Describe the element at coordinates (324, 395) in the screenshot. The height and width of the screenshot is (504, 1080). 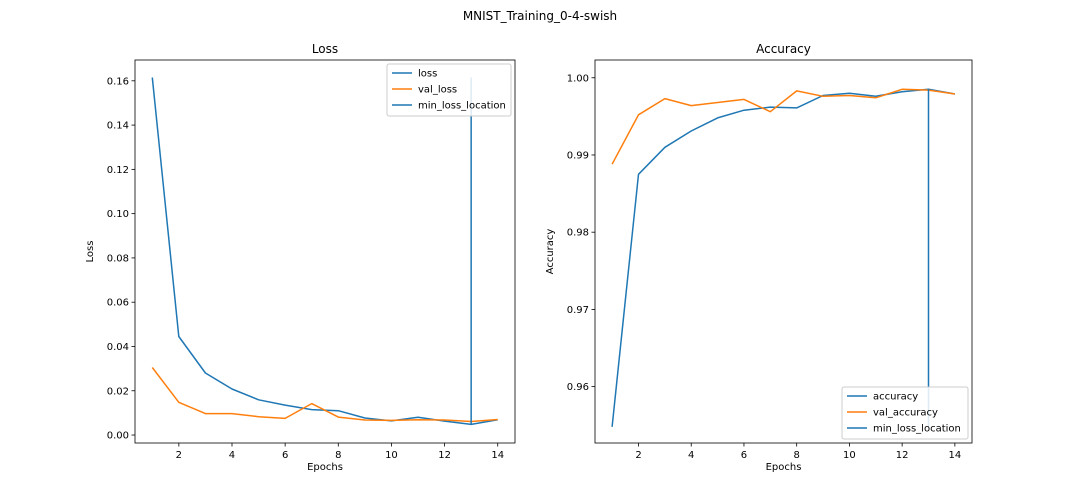
I see `series-line-val-loss` at that location.